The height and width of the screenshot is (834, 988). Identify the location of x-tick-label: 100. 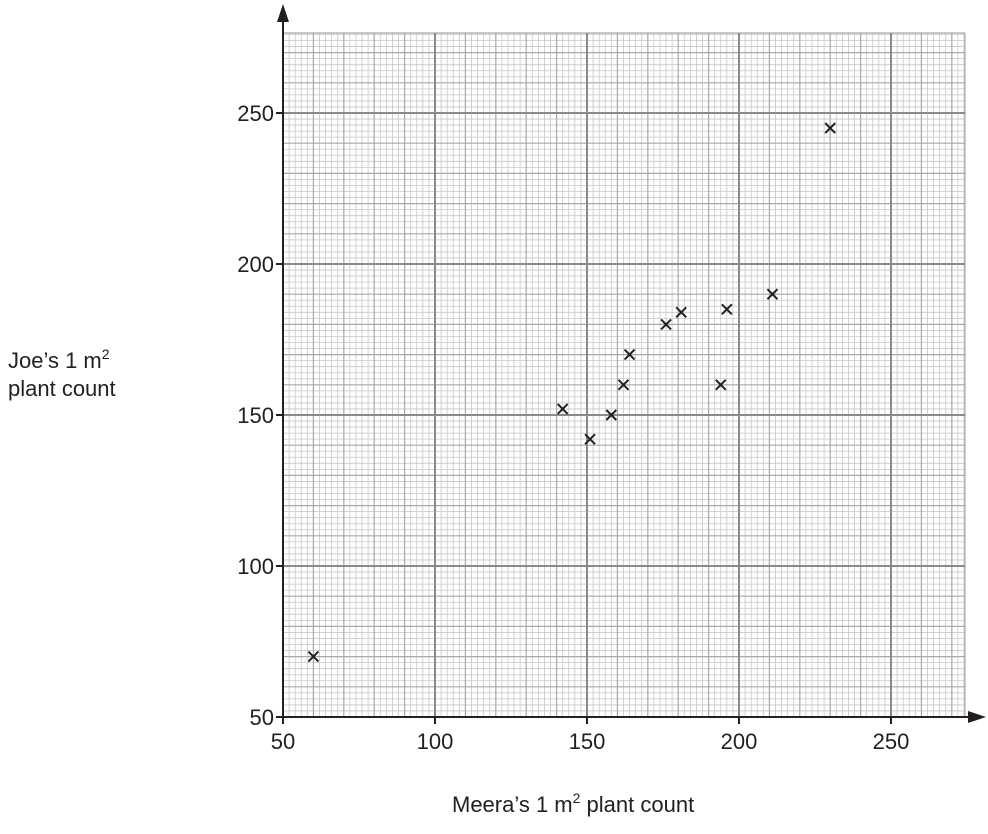
(435, 741).